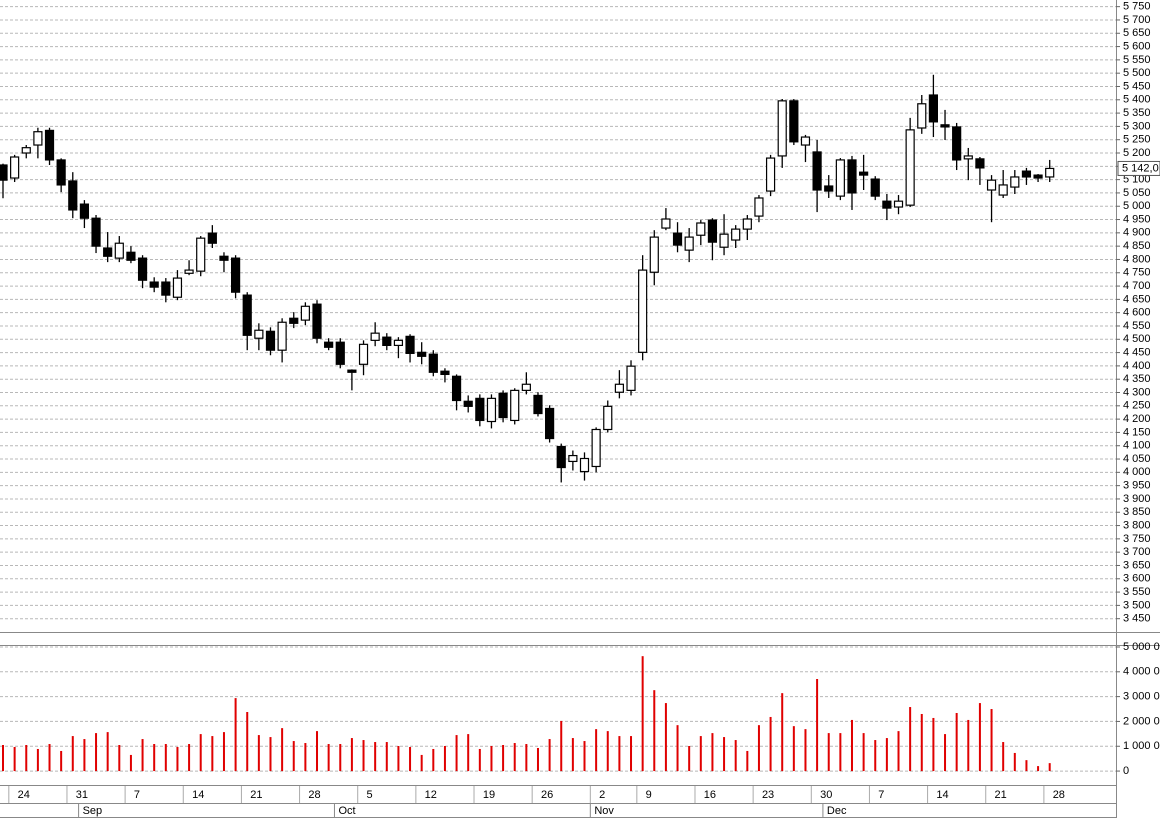 The width and height of the screenshot is (1160, 820). I want to click on y-tick-label: 4 350, so click(1137, 379).